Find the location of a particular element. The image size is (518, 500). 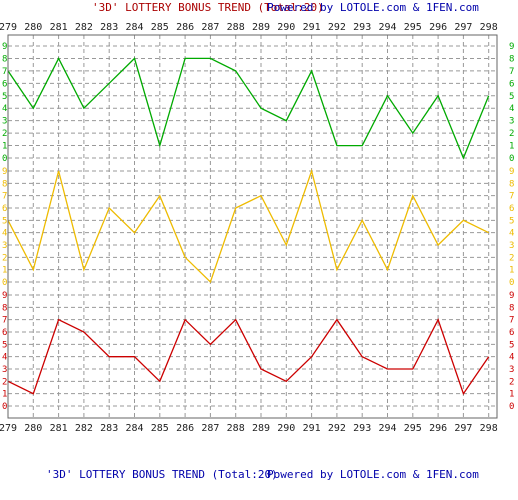

x-tick-label-bottom: 279 is located at coordinates (8, 428).